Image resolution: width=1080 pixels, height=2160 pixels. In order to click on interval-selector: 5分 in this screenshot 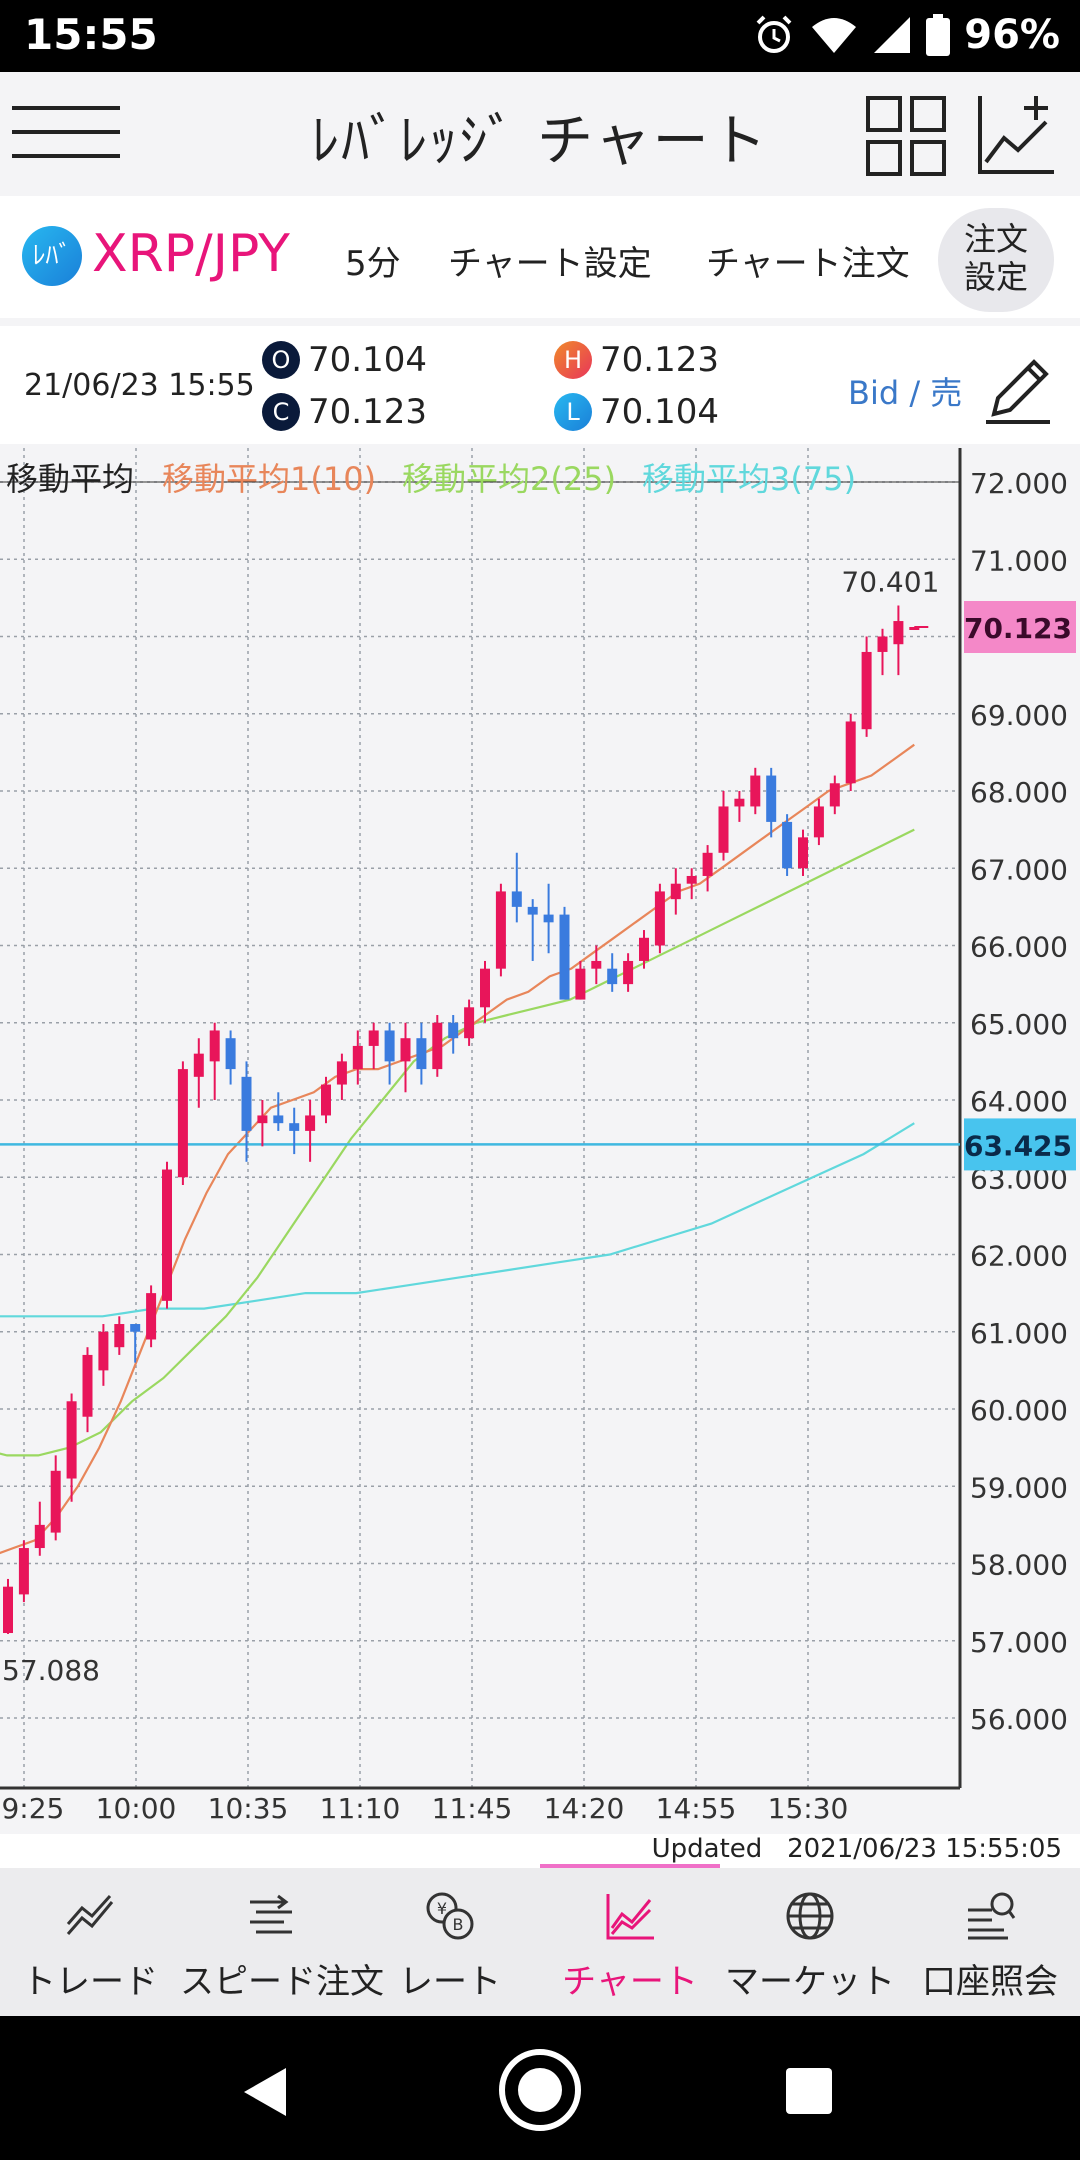, I will do `click(373, 264)`.